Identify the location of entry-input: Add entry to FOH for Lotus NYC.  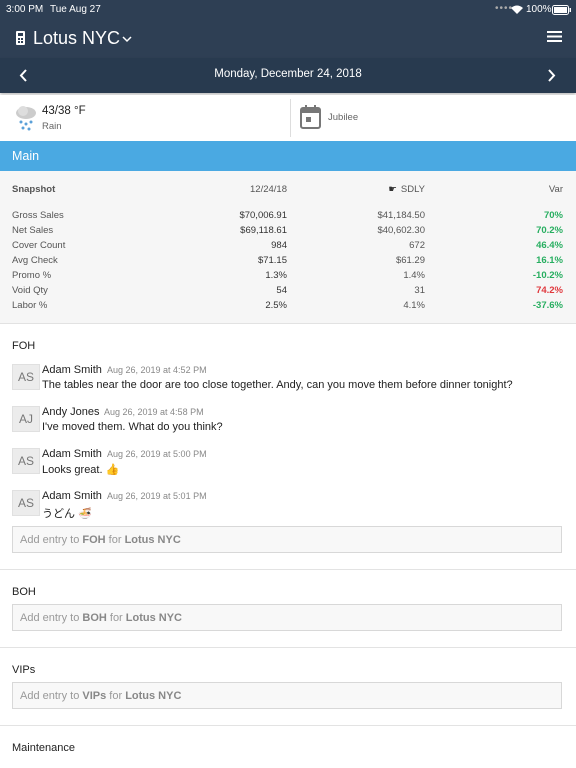
(287, 539).